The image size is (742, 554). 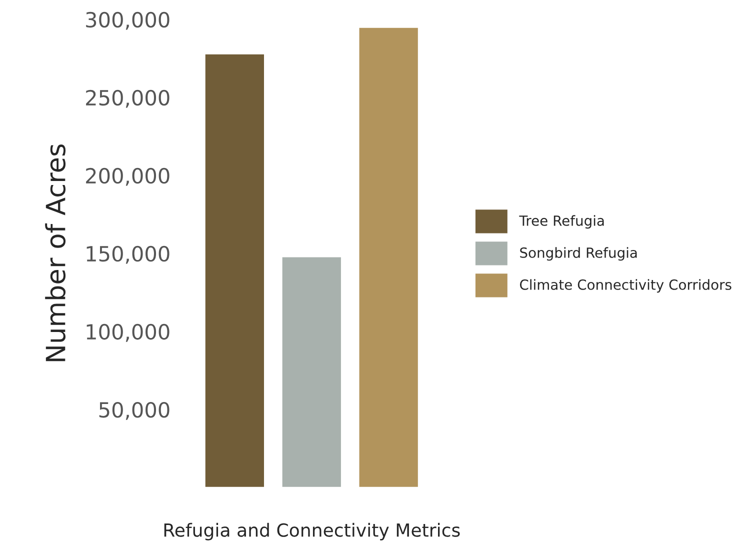 I want to click on y-tick-label: 100,000, so click(x=128, y=333).